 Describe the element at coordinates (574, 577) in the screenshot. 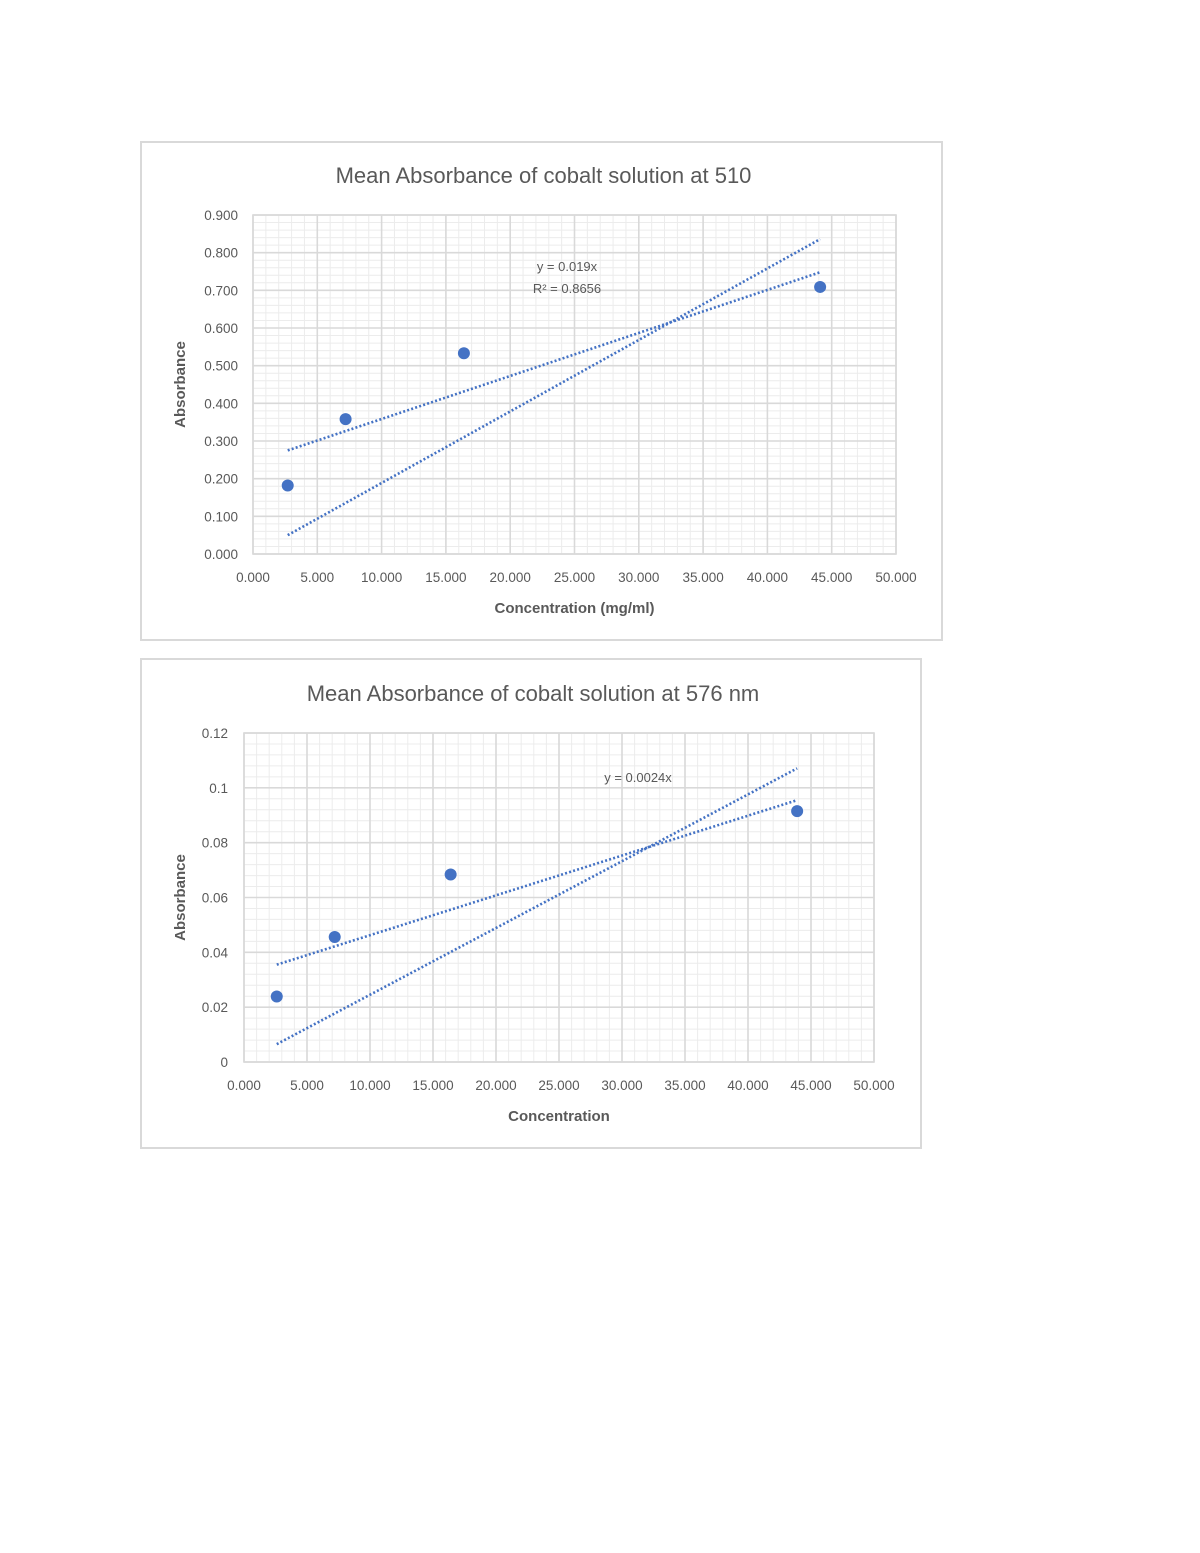

I see `chart-510-x-tick-label: 25.000` at that location.